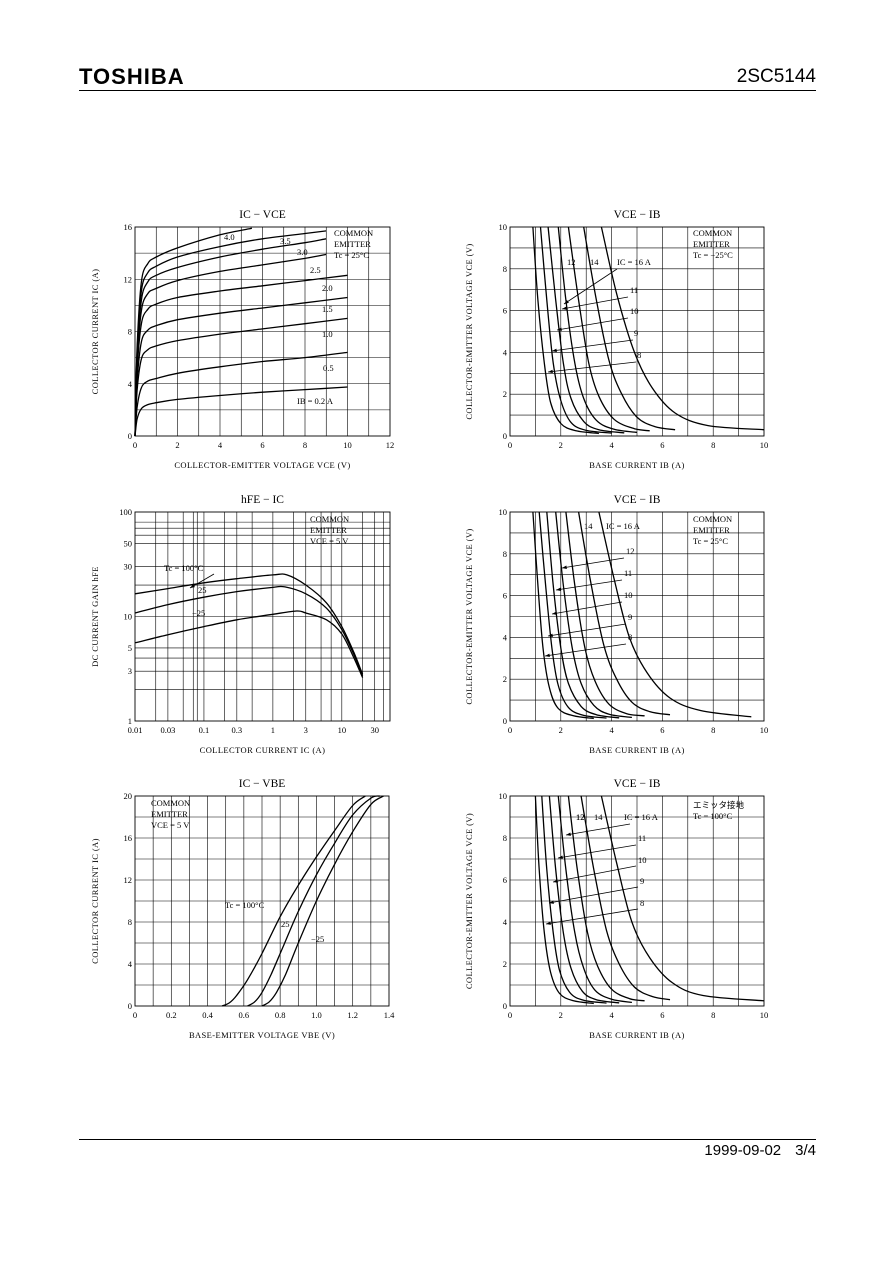  I want to click on chart-annotation: VCE = 5 V, so click(170, 825).